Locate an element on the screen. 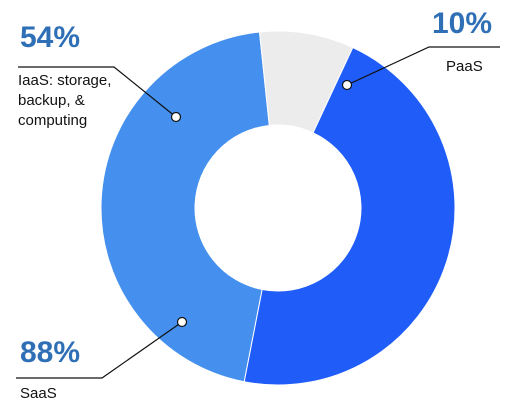  category-label-saas: SaaS is located at coordinates (38, 393).